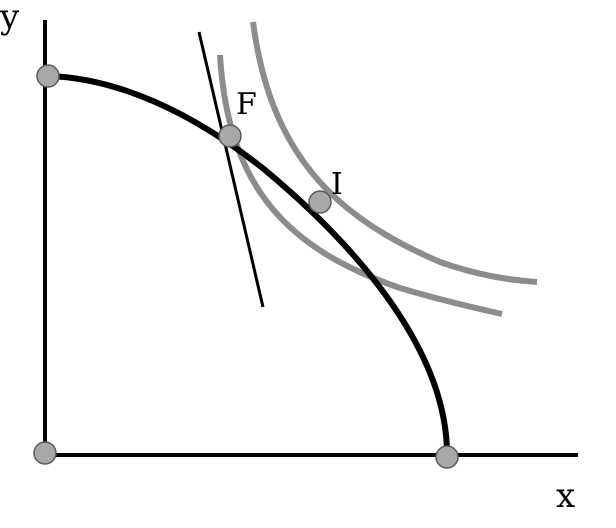 This screenshot has width=616, height=528. I want to click on y-intercept-point, so click(48, 76).